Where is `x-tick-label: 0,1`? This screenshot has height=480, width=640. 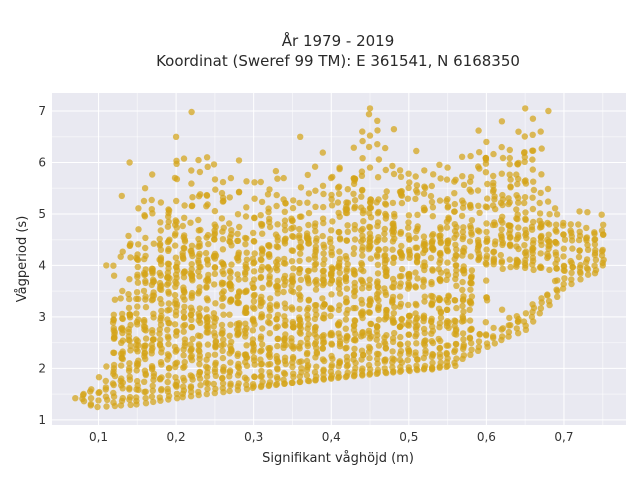
x-tick-label: 0,1 is located at coordinates (98, 437).